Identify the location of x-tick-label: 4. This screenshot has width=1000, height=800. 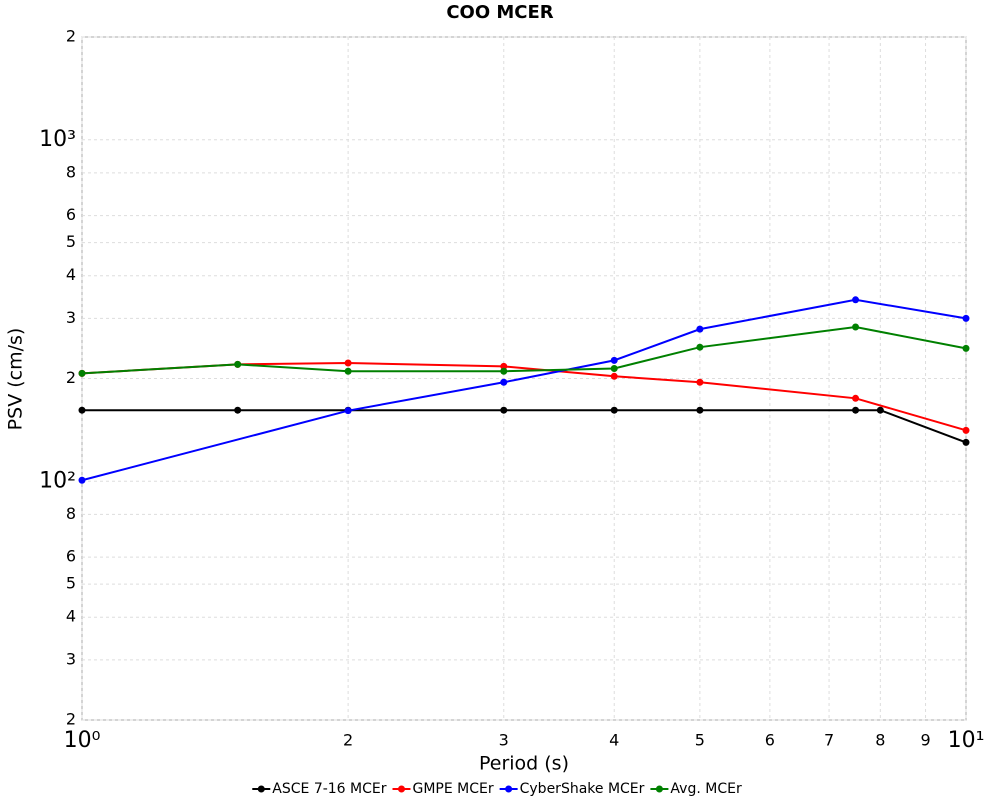
(614, 740).